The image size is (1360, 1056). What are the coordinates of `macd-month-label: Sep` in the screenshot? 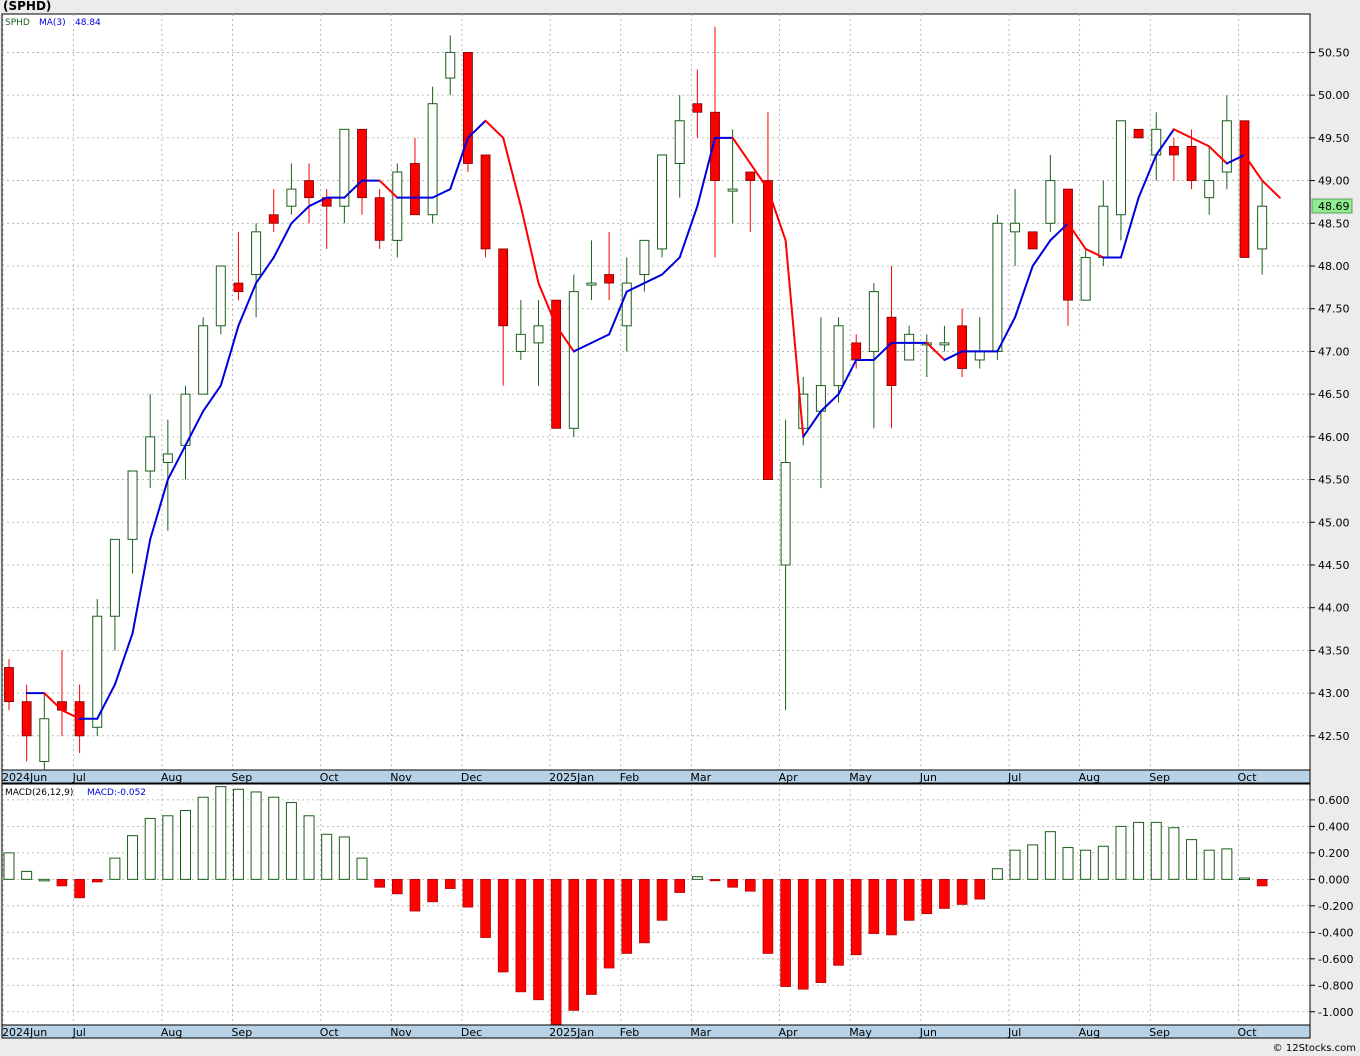 It's located at (241, 1032).